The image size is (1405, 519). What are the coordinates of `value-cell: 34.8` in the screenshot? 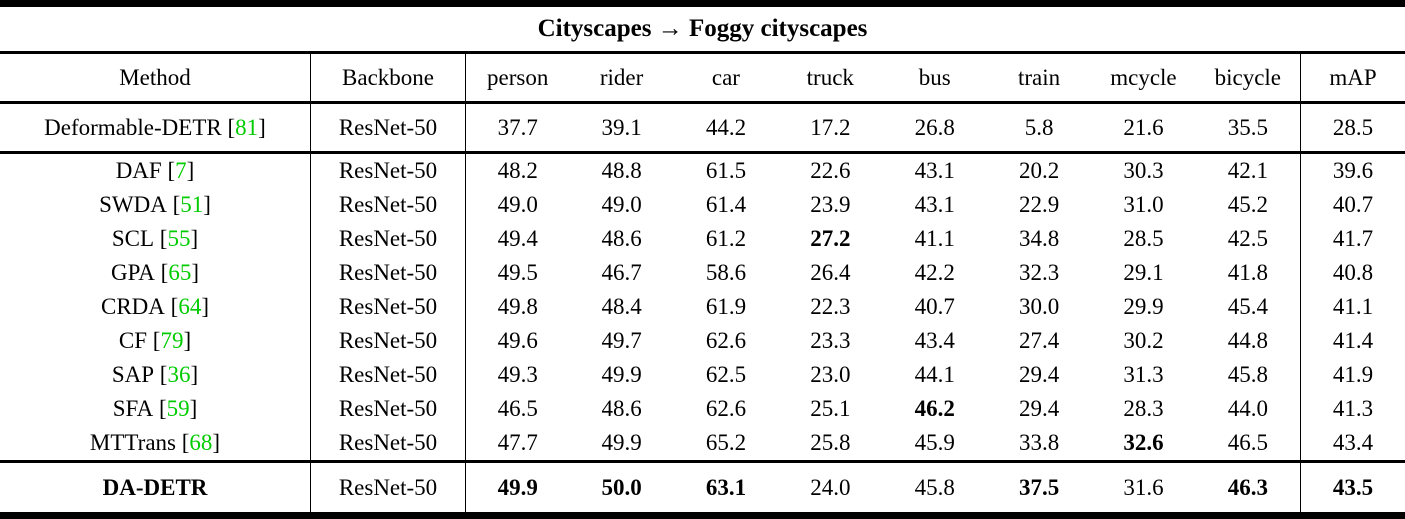 It's located at (1039, 238).